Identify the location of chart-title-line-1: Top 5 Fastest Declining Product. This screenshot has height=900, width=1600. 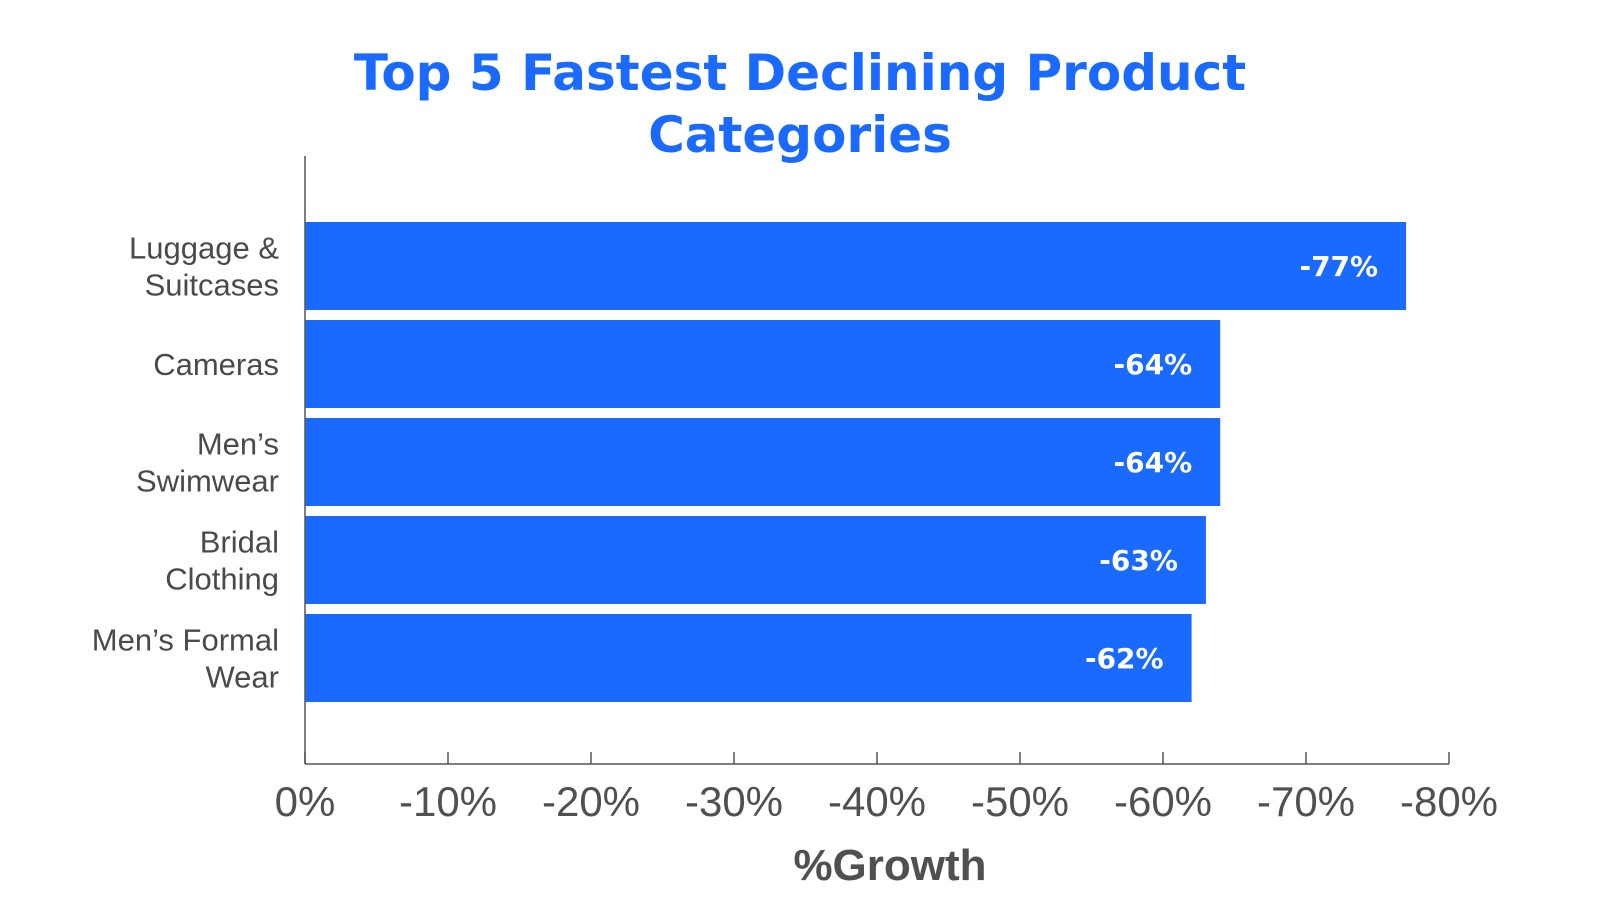
(800, 73).